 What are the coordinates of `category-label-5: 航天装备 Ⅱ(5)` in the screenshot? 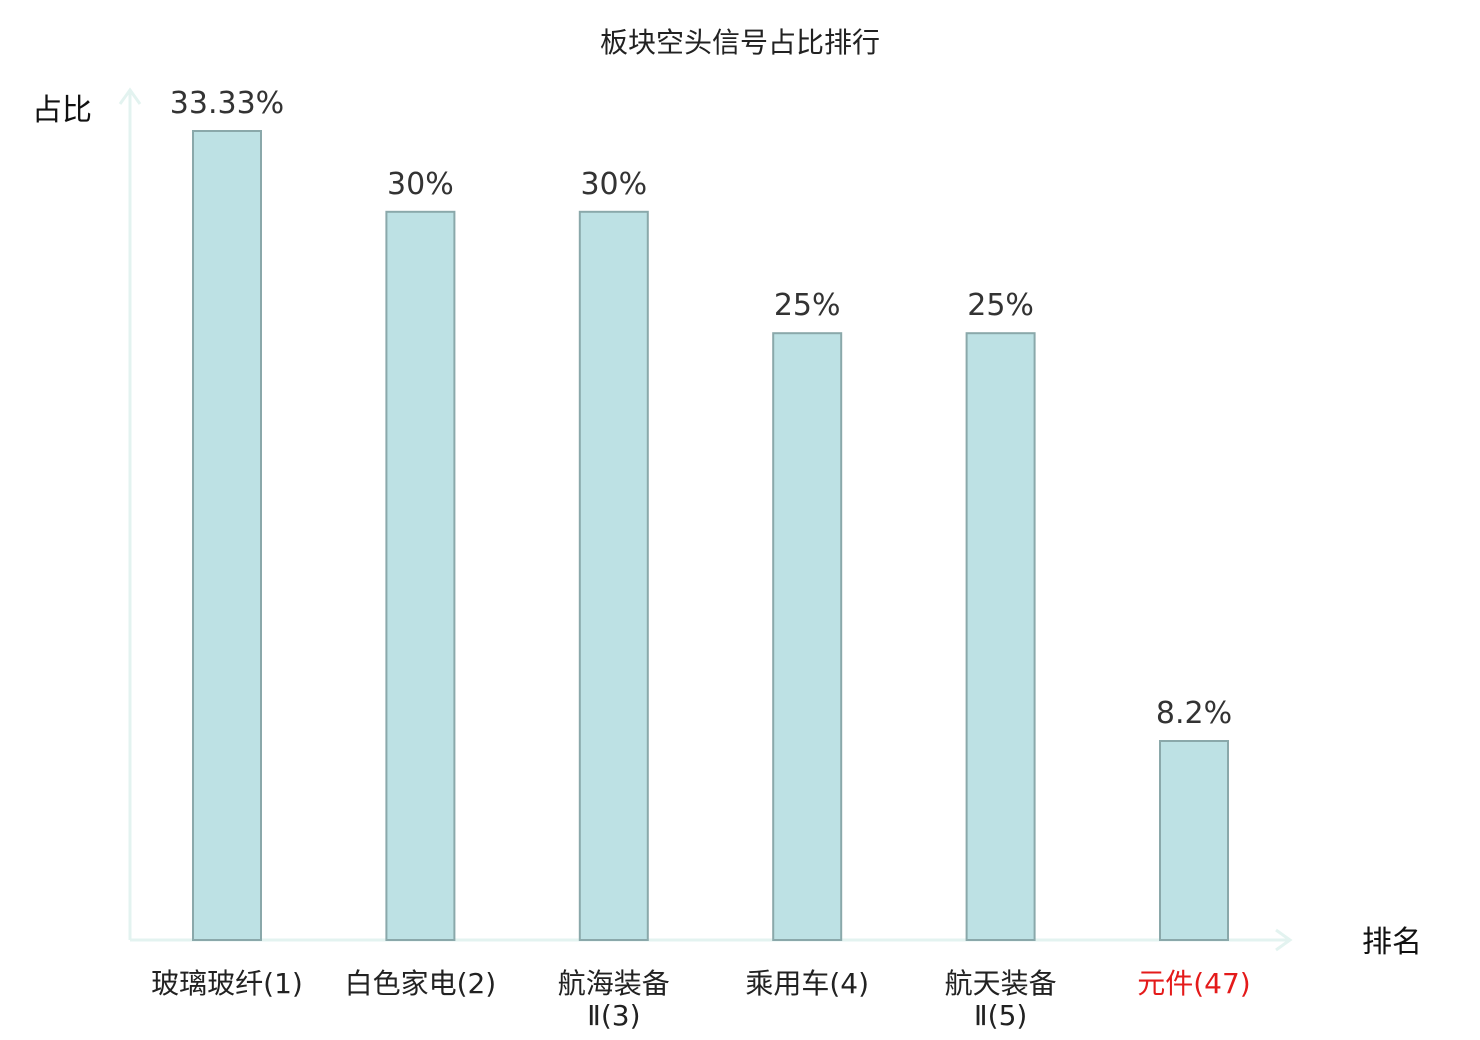 It's located at (1001, 999).